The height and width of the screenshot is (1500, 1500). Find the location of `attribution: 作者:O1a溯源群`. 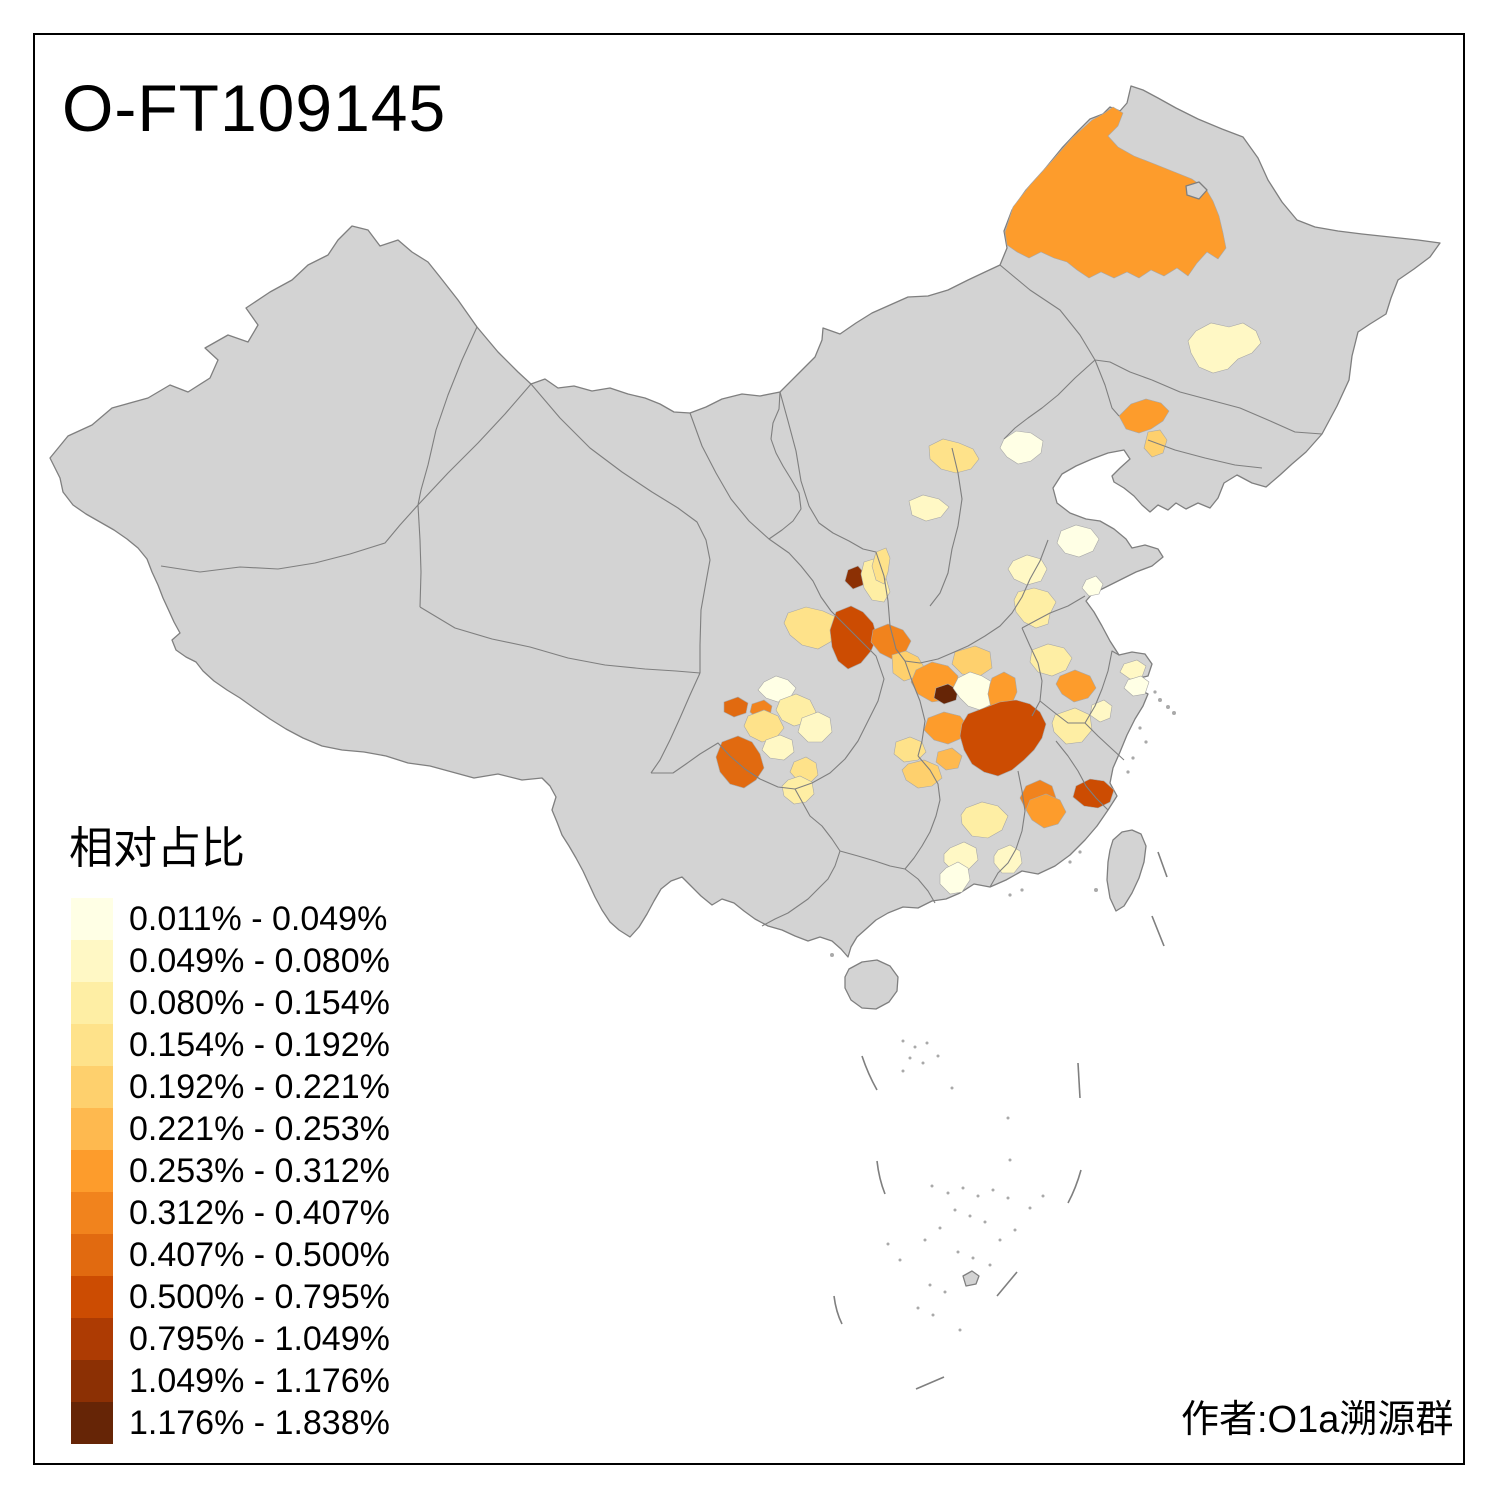

attribution: 作者:O1a溯源群 is located at coordinates (1317, 1420).